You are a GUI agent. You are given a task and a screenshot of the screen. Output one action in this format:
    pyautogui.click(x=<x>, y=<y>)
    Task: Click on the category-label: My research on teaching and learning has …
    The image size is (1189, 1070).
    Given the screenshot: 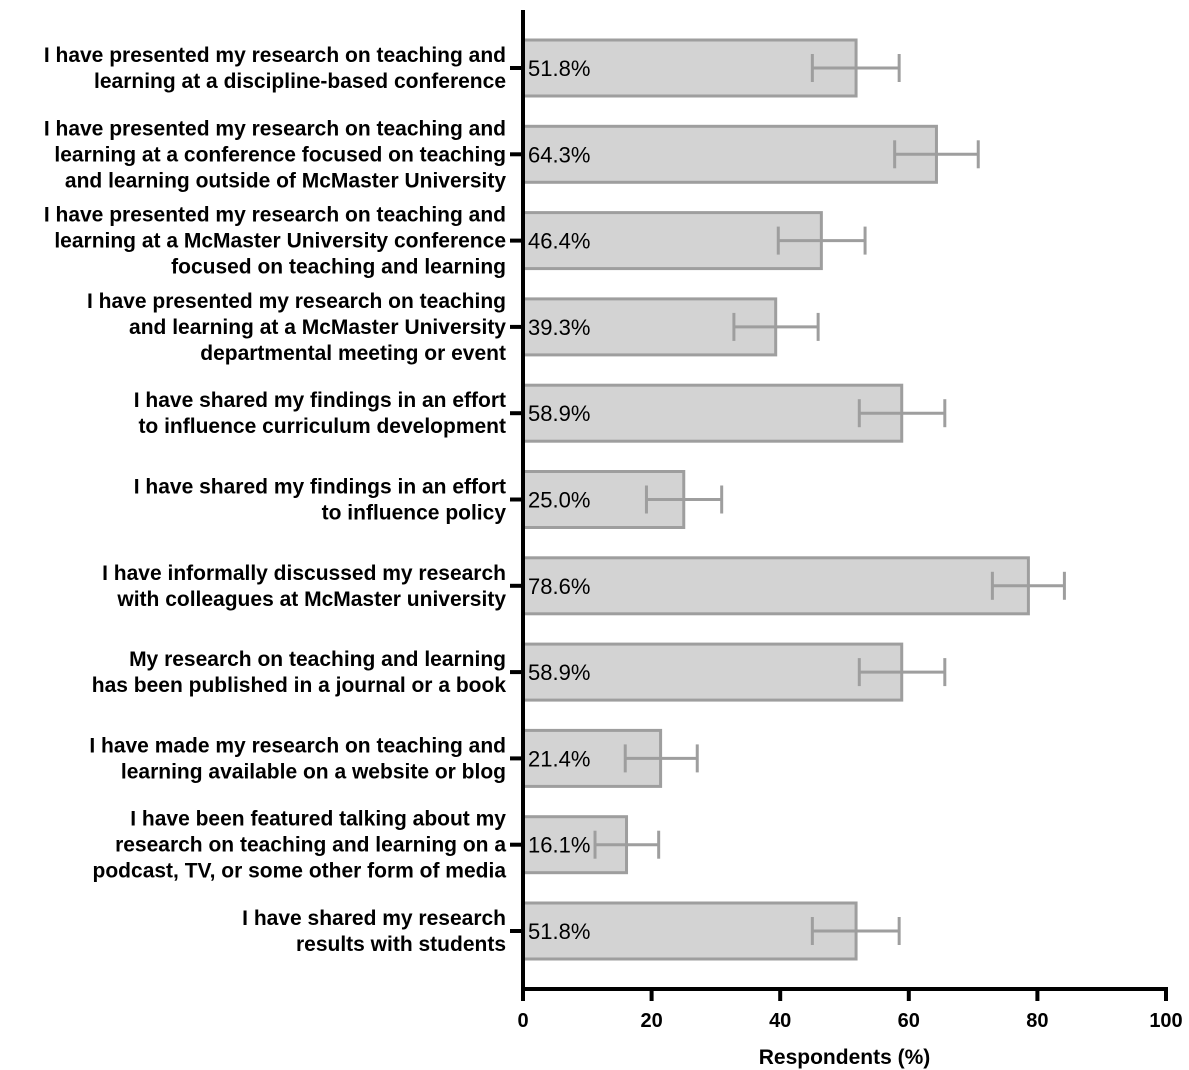 What is the action you would take?
    pyautogui.click(x=299, y=672)
    